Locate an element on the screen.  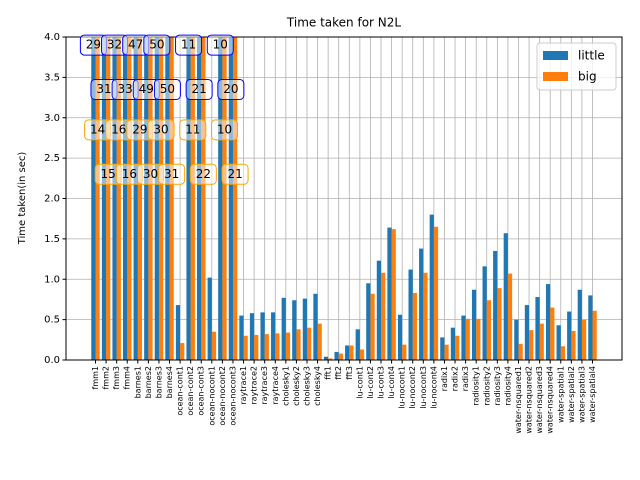
x-tick-label: ocean-cont1 is located at coordinates (180, 391).